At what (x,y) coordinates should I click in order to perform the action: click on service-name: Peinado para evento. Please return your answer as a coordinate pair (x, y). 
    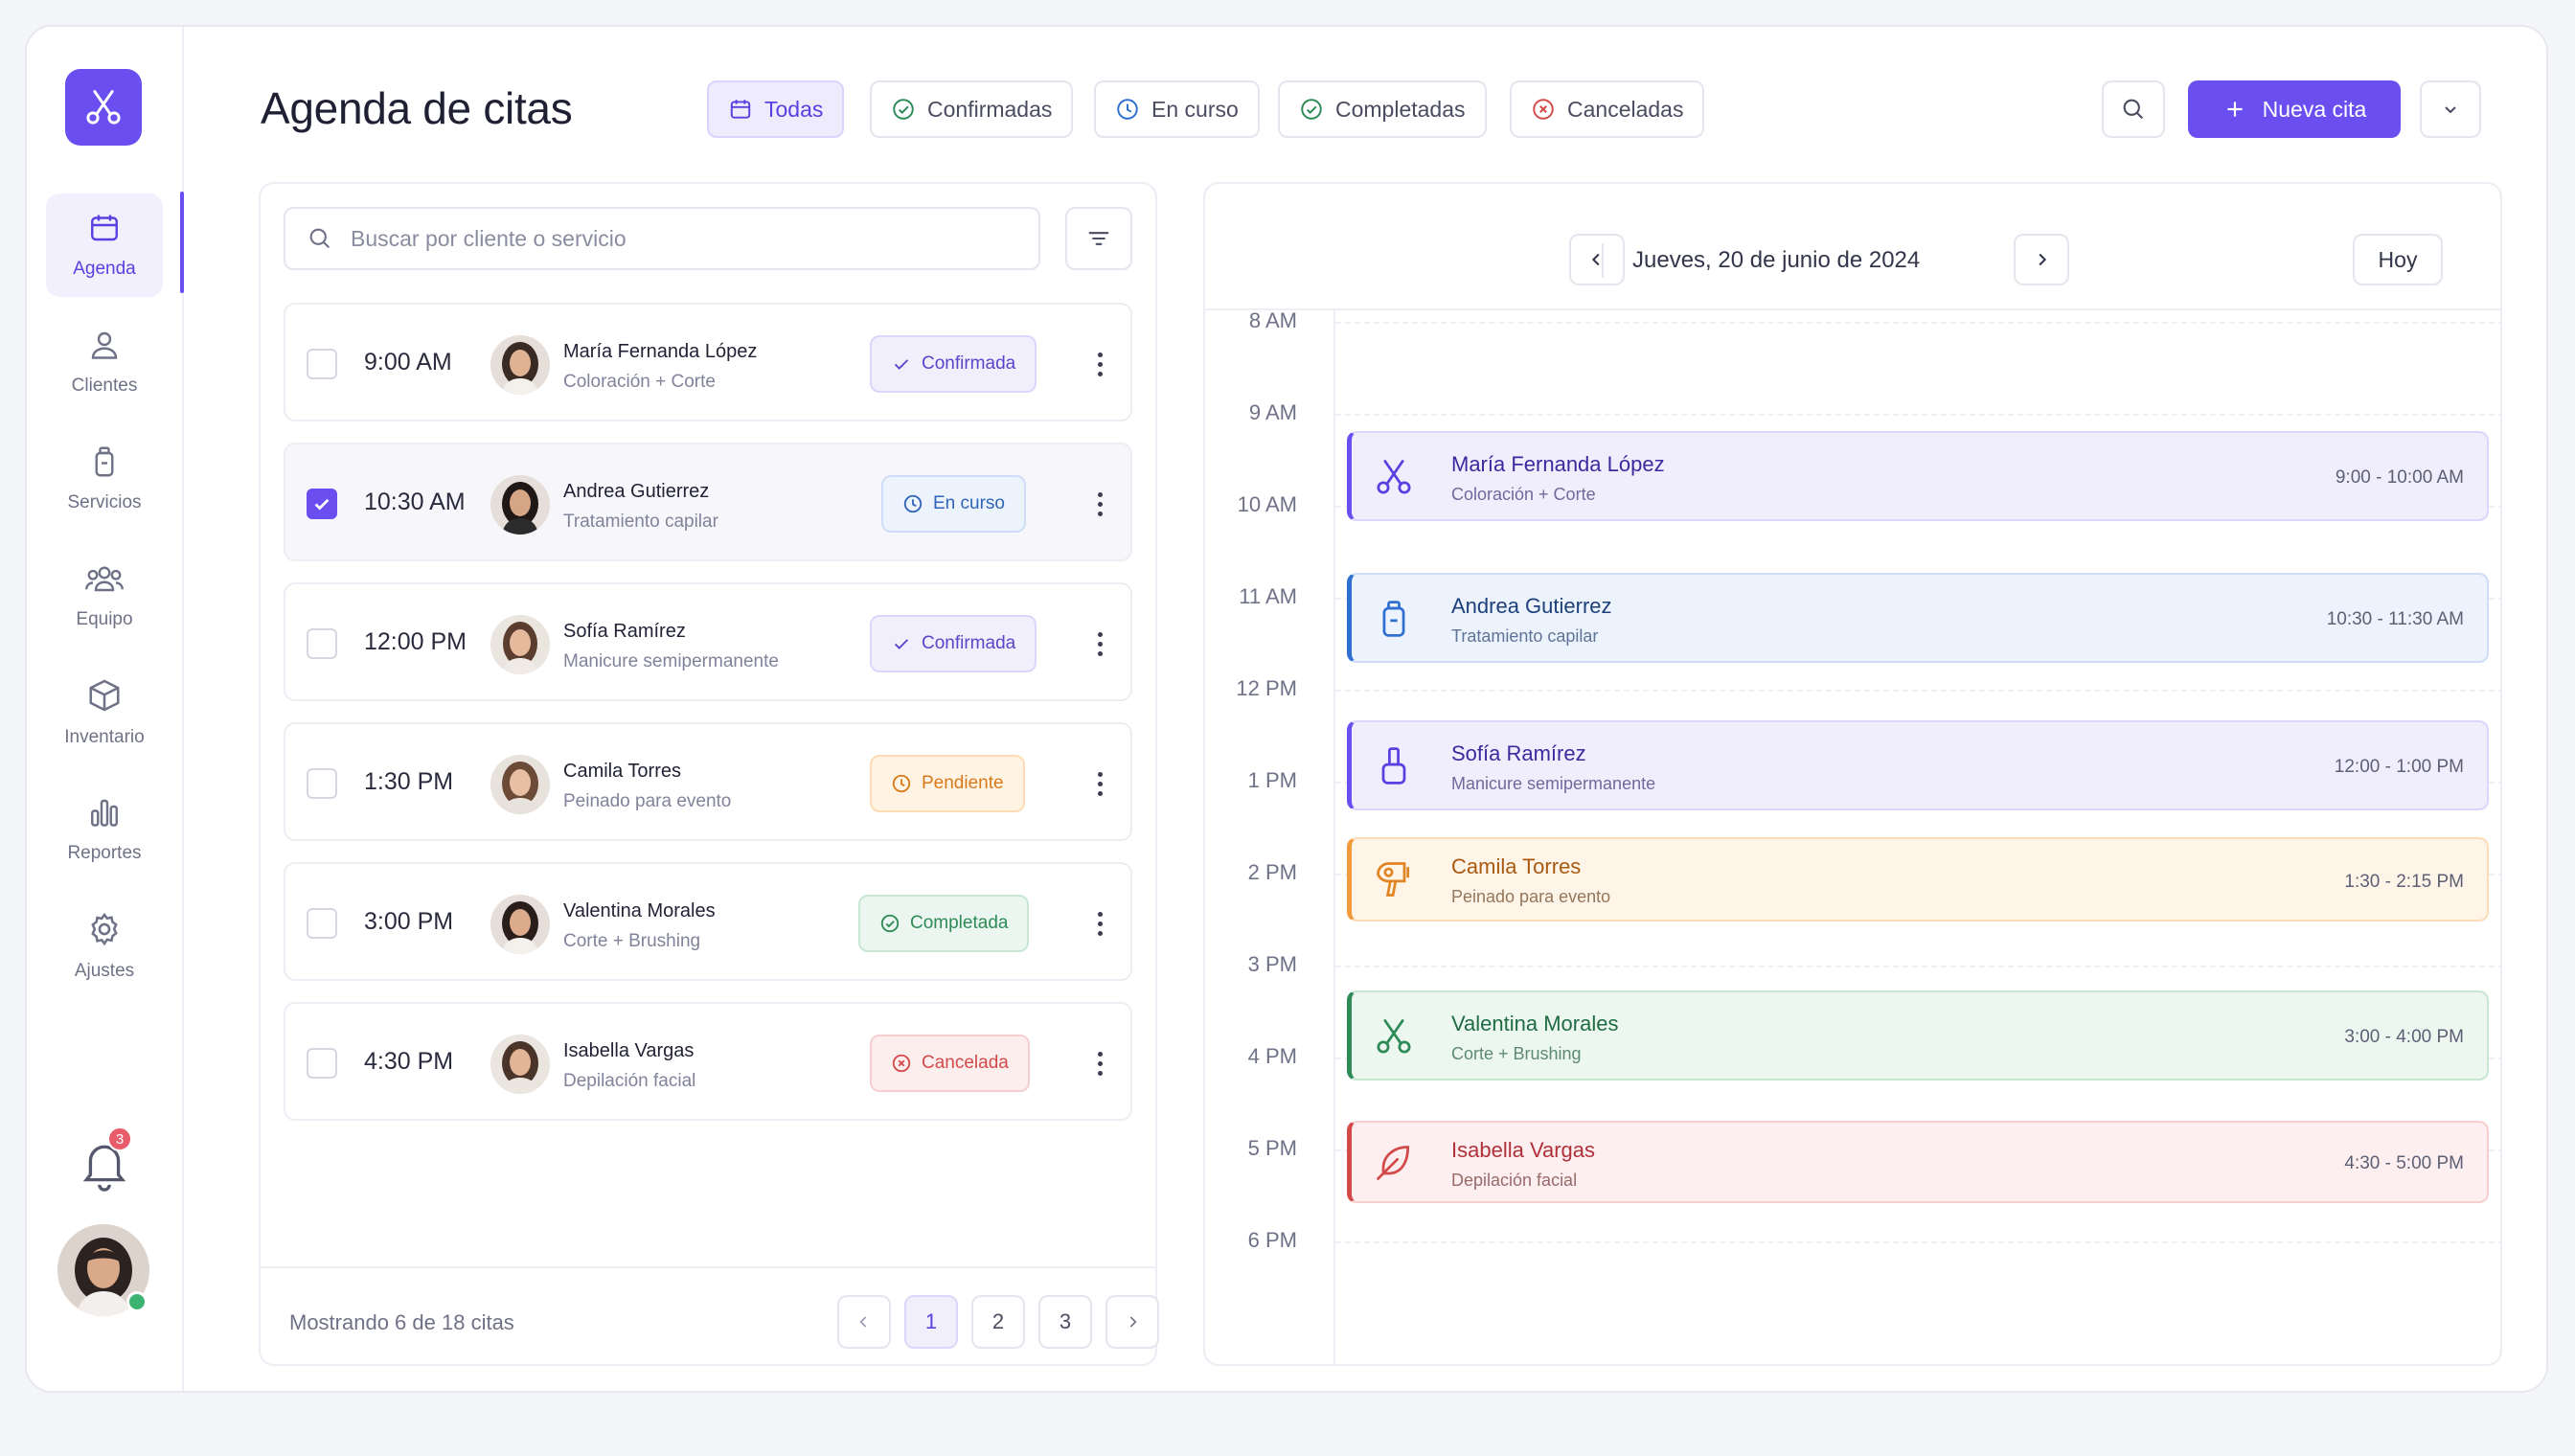
    Looking at the image, I should click on (647, 801).